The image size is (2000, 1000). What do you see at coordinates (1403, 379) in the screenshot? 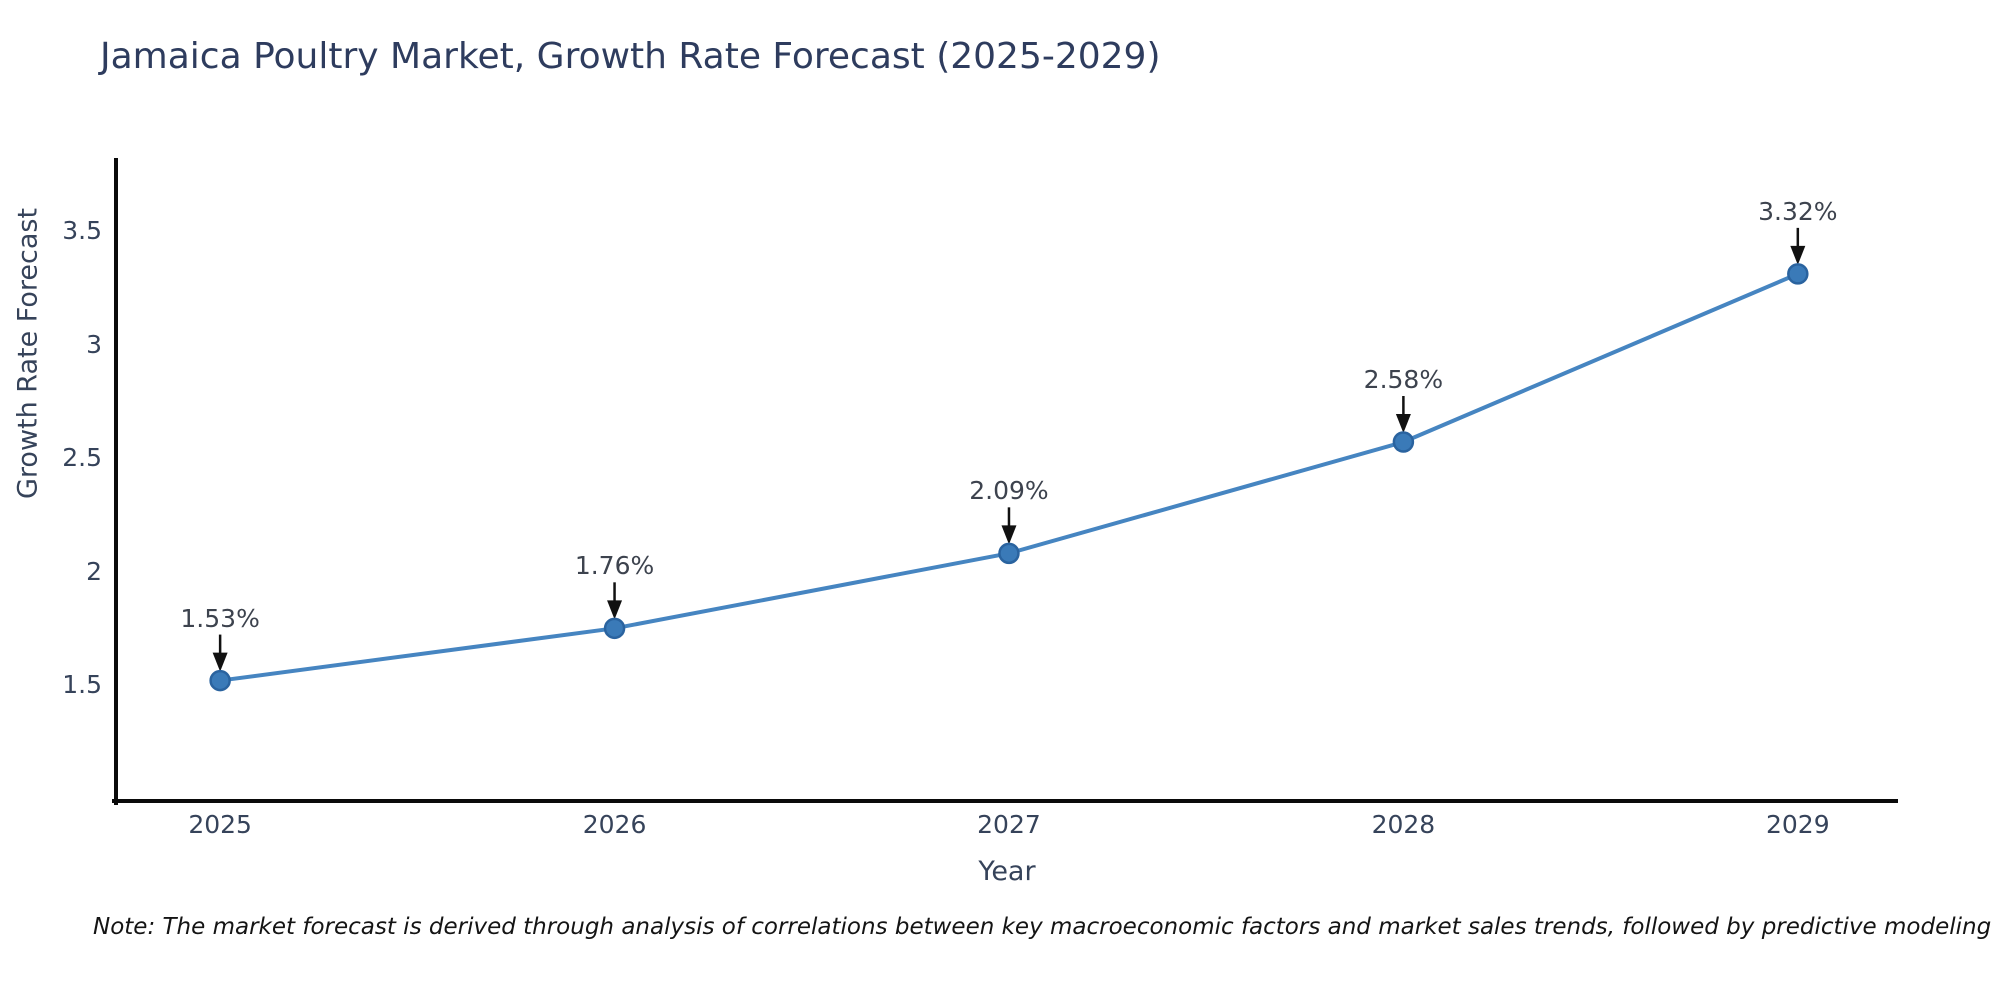
I see `point-value-label: 2.58%` at bounding box center [1403, 379].